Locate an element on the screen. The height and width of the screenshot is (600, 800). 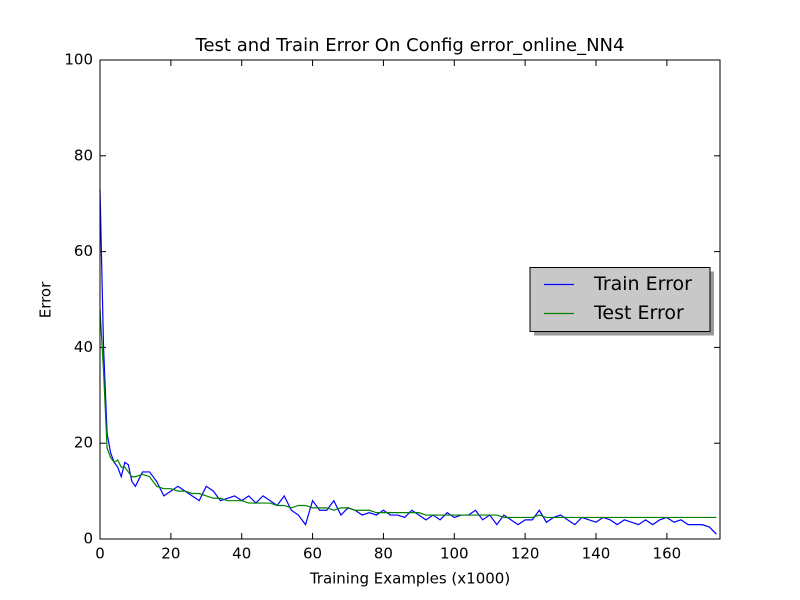
y-tick-label: 0 is located at coordinates (88, 539).